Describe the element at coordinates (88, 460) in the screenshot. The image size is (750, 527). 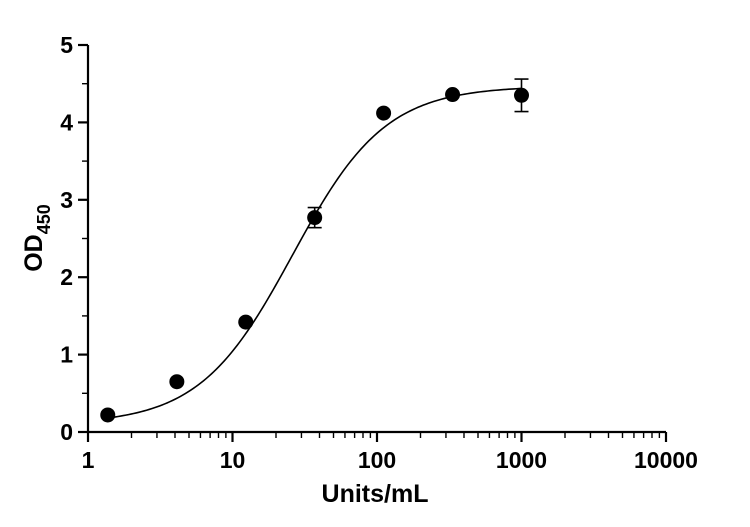
I see `x-tick-label: 1` at that location.